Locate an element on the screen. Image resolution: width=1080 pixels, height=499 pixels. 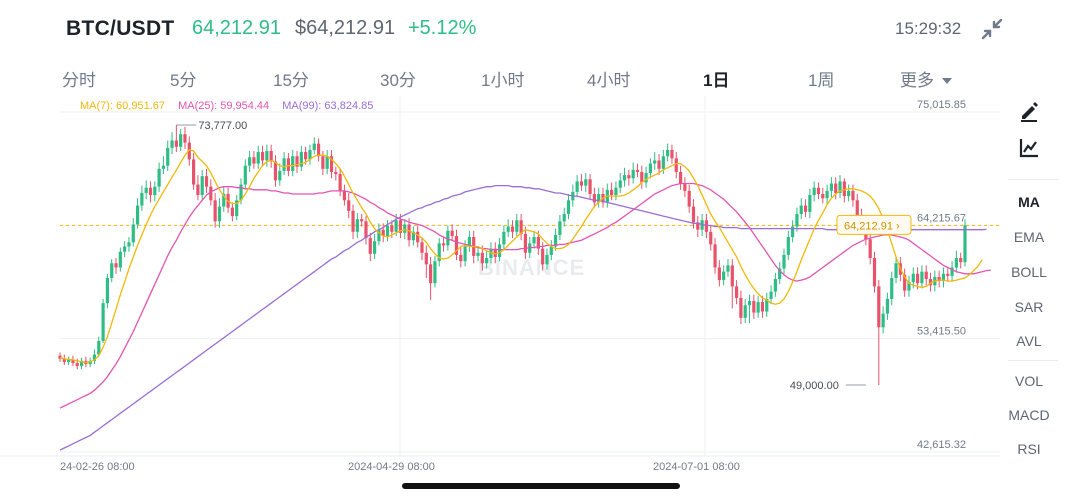
indicator-macd: MACD is located at coordinates (1029, 415).